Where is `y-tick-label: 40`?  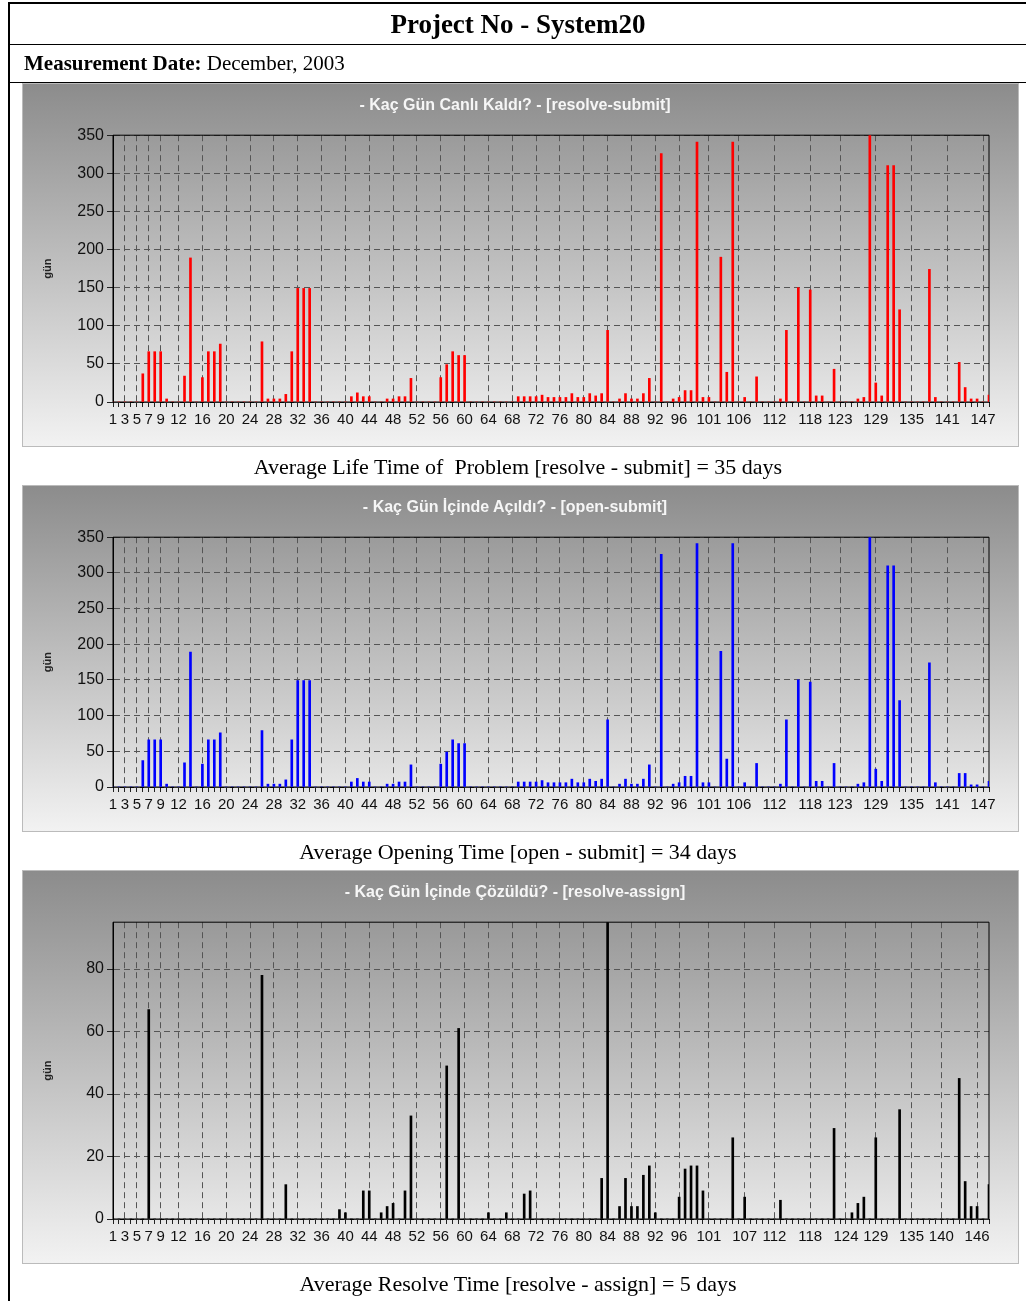
y-tick-label: 40 is located at coordinates (95, 1093).